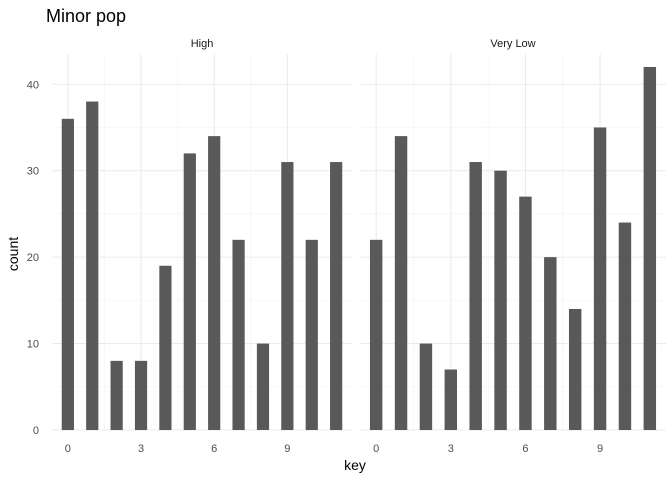  I want to click on chart-title: Minor pop, so click(86, 16).